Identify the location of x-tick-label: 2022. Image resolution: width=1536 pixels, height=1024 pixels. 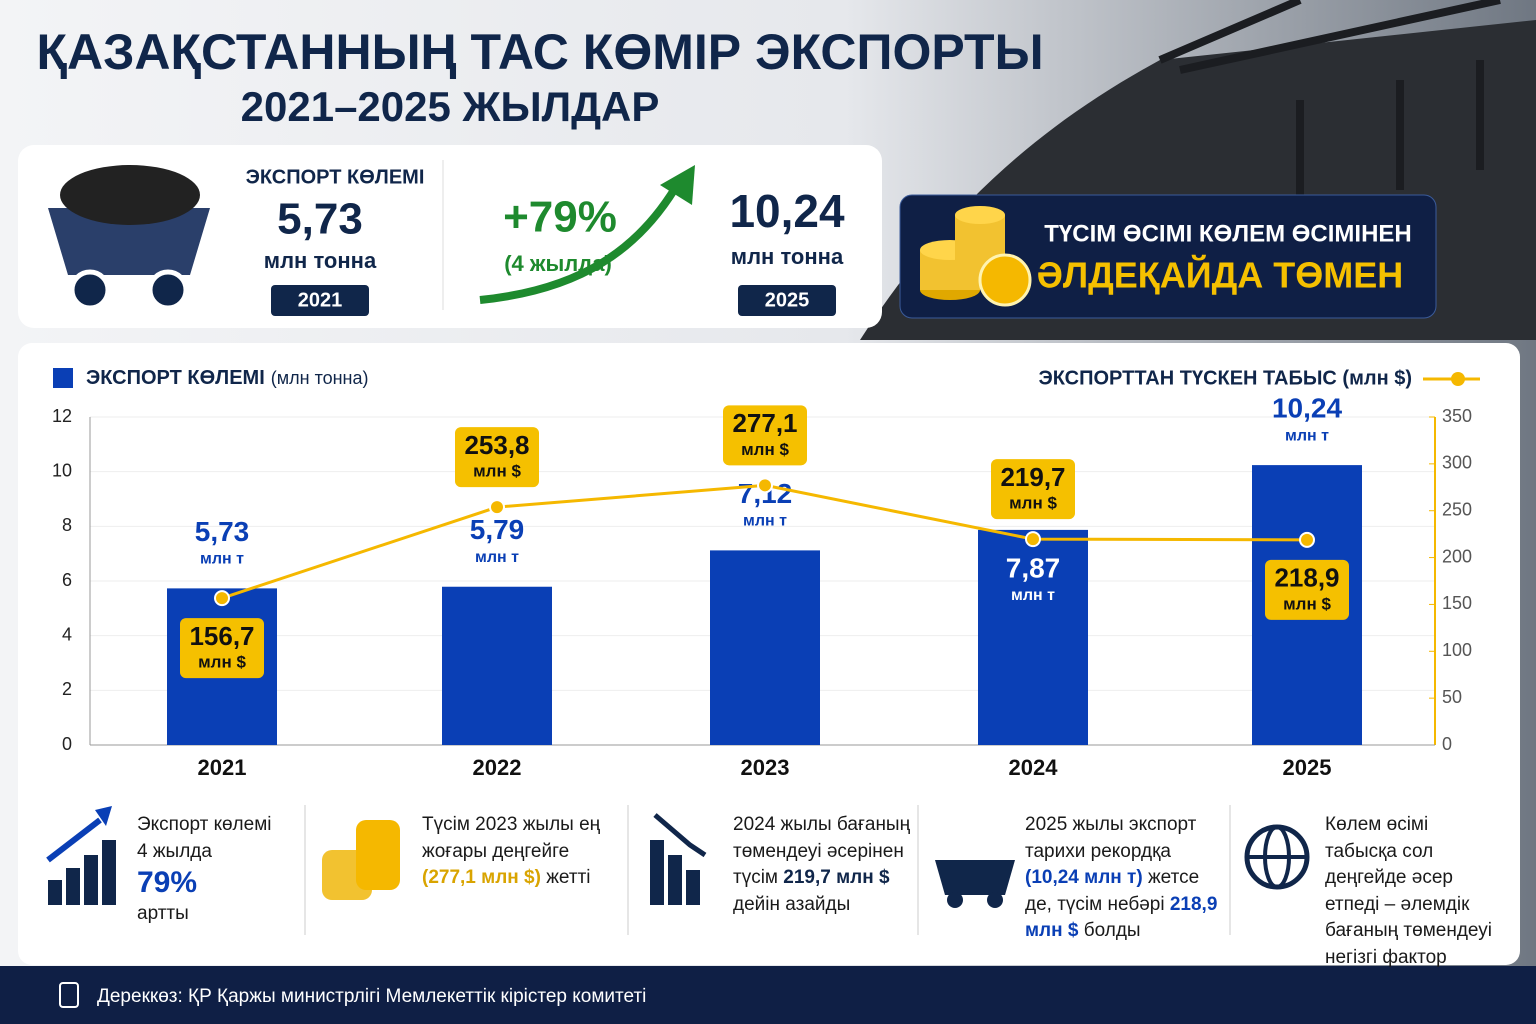
(497, 767).